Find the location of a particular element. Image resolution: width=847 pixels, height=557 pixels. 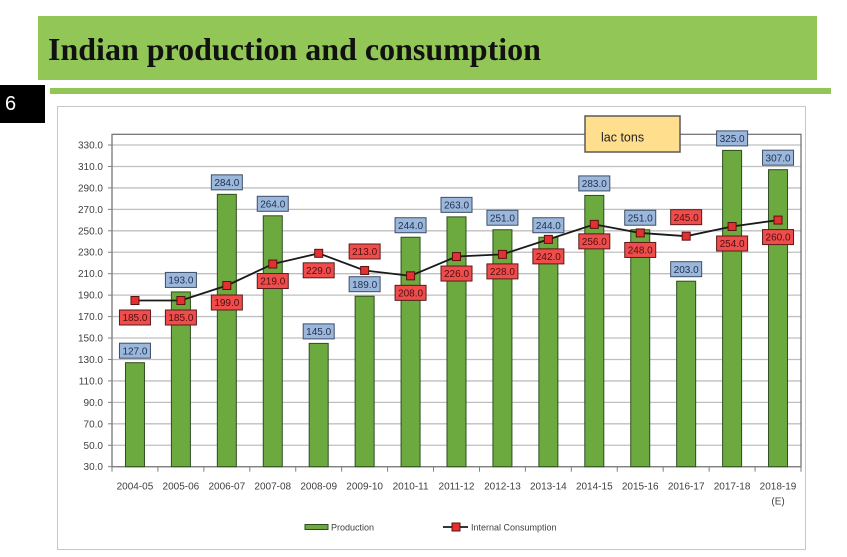

consumption-label-text: 228.0 is located at coordinates (502, 272).